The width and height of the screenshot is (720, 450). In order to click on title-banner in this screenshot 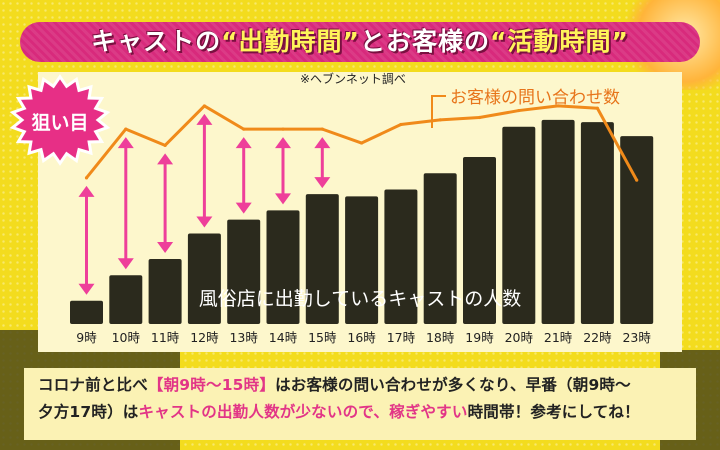, I will do `click(360, 42)`.